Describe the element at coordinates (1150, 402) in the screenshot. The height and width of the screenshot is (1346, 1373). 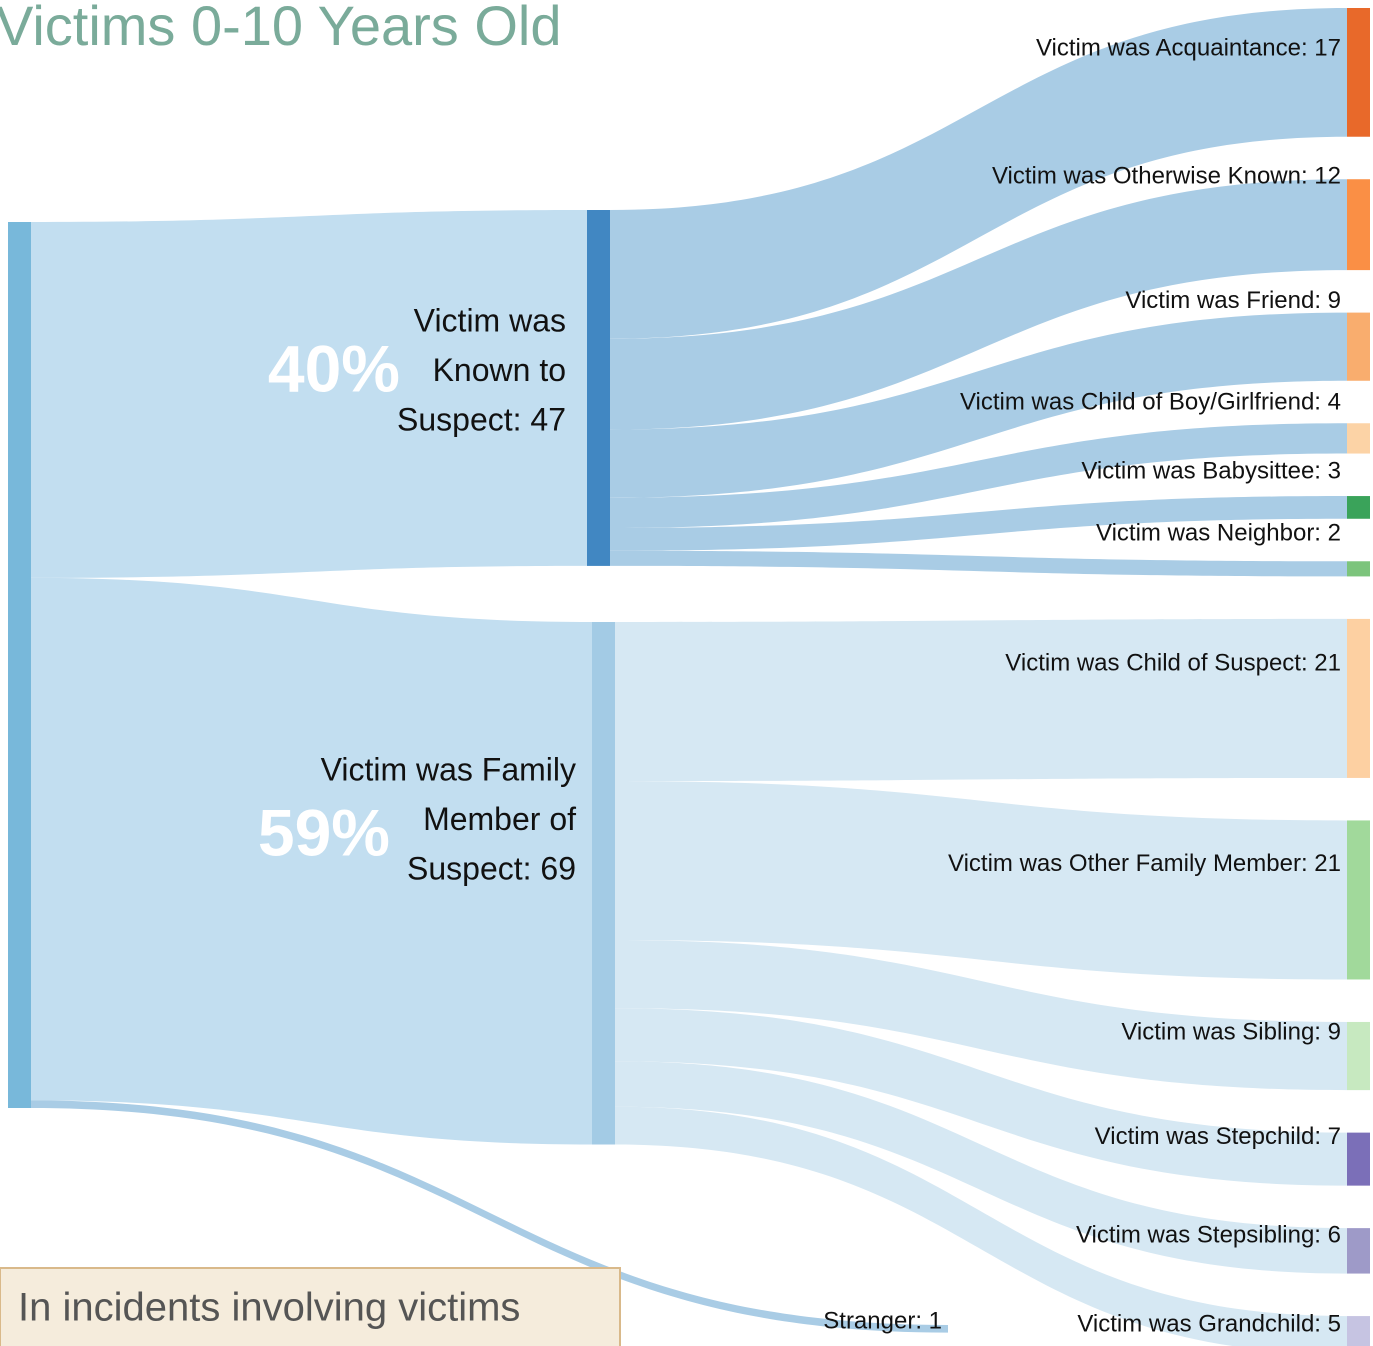
I see `node-label: Victim was Child of Boy/Girlfriend: 4` at that location.